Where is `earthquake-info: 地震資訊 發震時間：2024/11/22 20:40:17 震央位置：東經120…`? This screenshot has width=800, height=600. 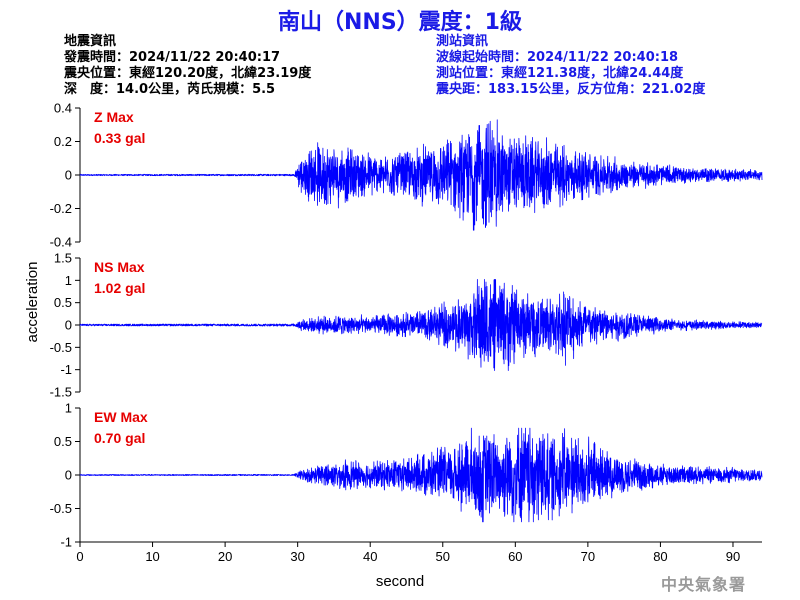 earthquake-info: 地震資訊 發震時間：2024/11/22 20:40:17 震央位置：東經120… is located at coordinates (187, 66).